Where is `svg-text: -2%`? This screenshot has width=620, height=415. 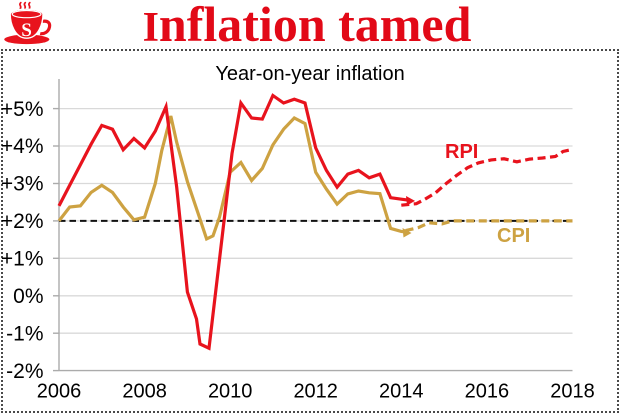
svg-text: -2% is located at coordinates (24, 371).